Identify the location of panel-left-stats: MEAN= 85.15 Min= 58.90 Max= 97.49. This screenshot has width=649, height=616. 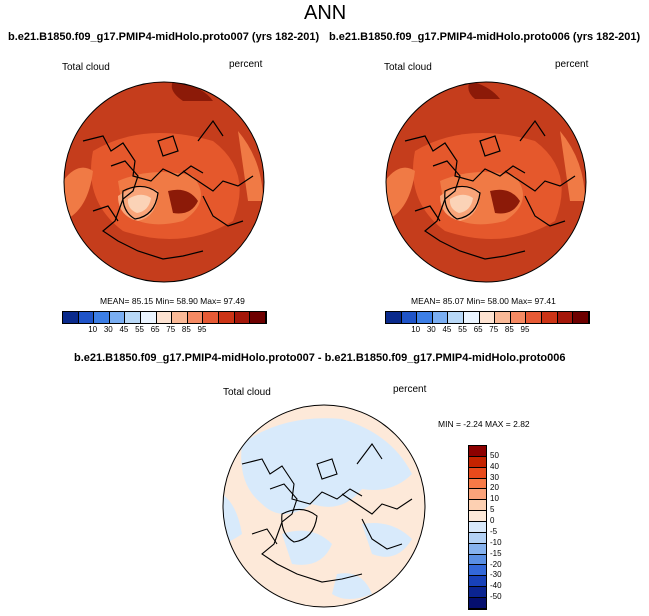
(172, 301).